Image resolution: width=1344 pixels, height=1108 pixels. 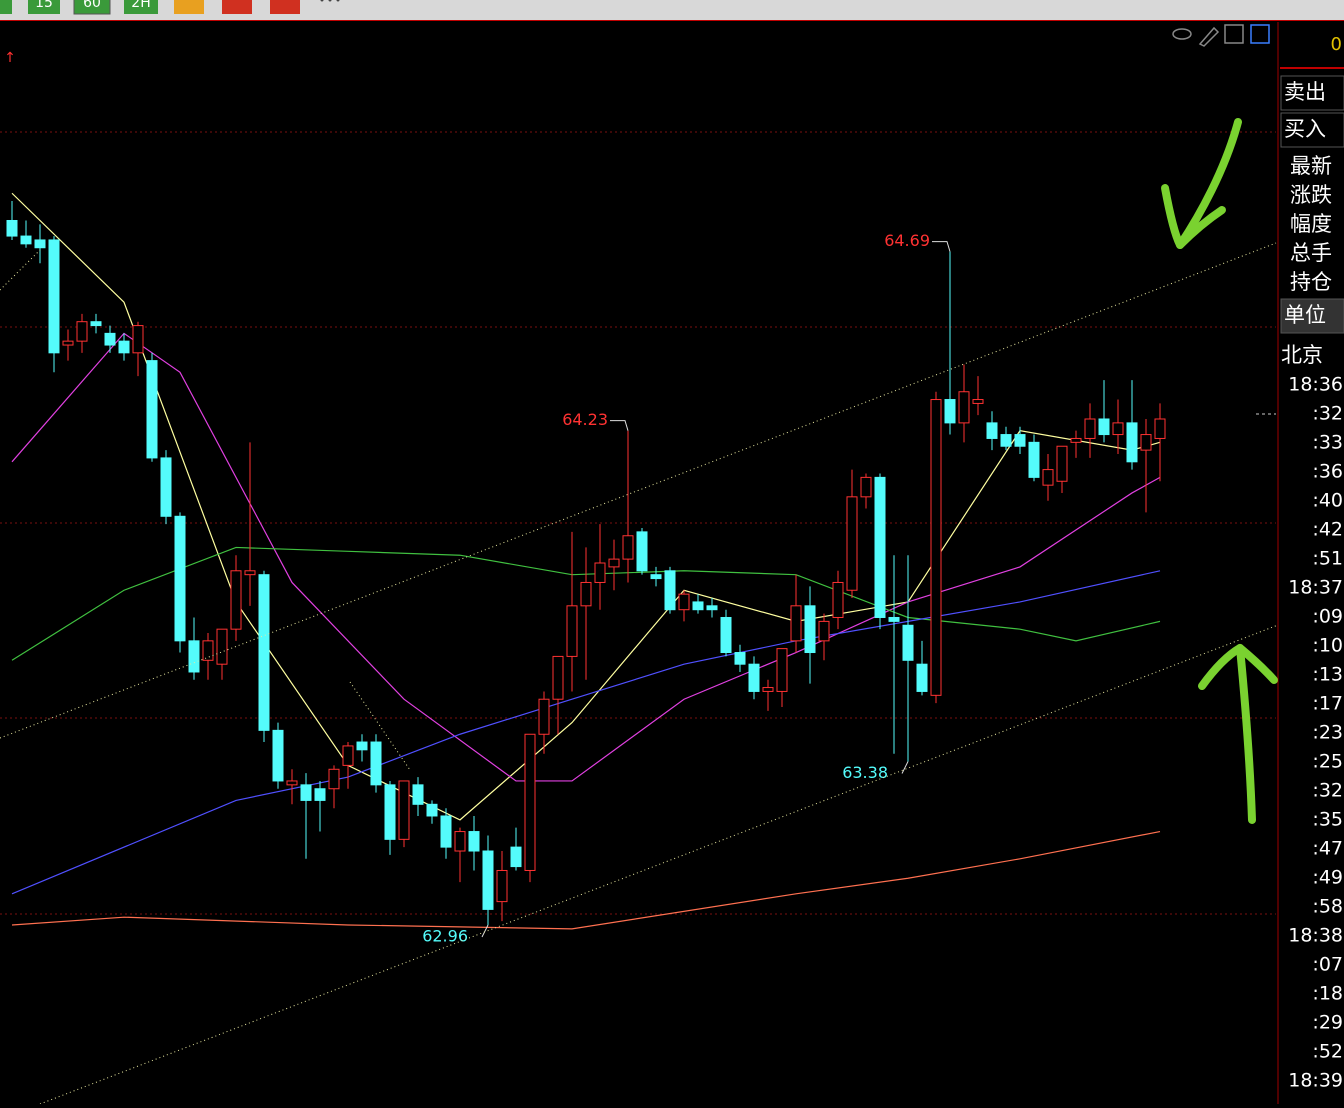 What do you see at coordinates (1305, 315) in the screenshot?
I see `panel-label: 单位` at bounding box center [1305, 315].